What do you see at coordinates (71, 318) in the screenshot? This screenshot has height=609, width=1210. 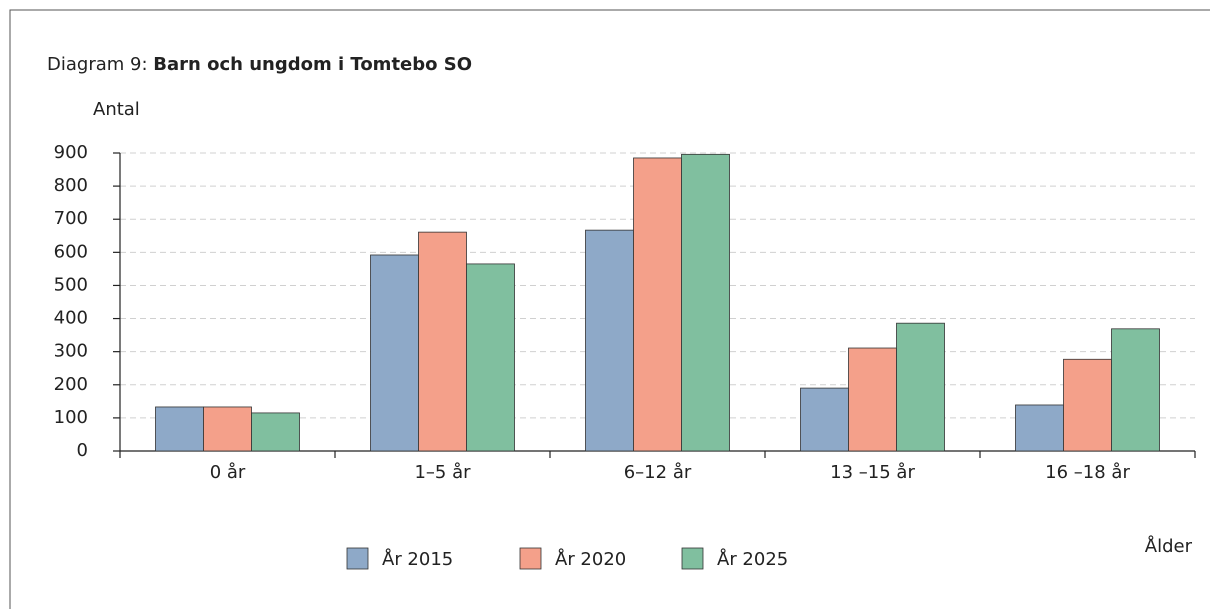 I see `y-tick-label: 400` at bounding box center [71, 318].